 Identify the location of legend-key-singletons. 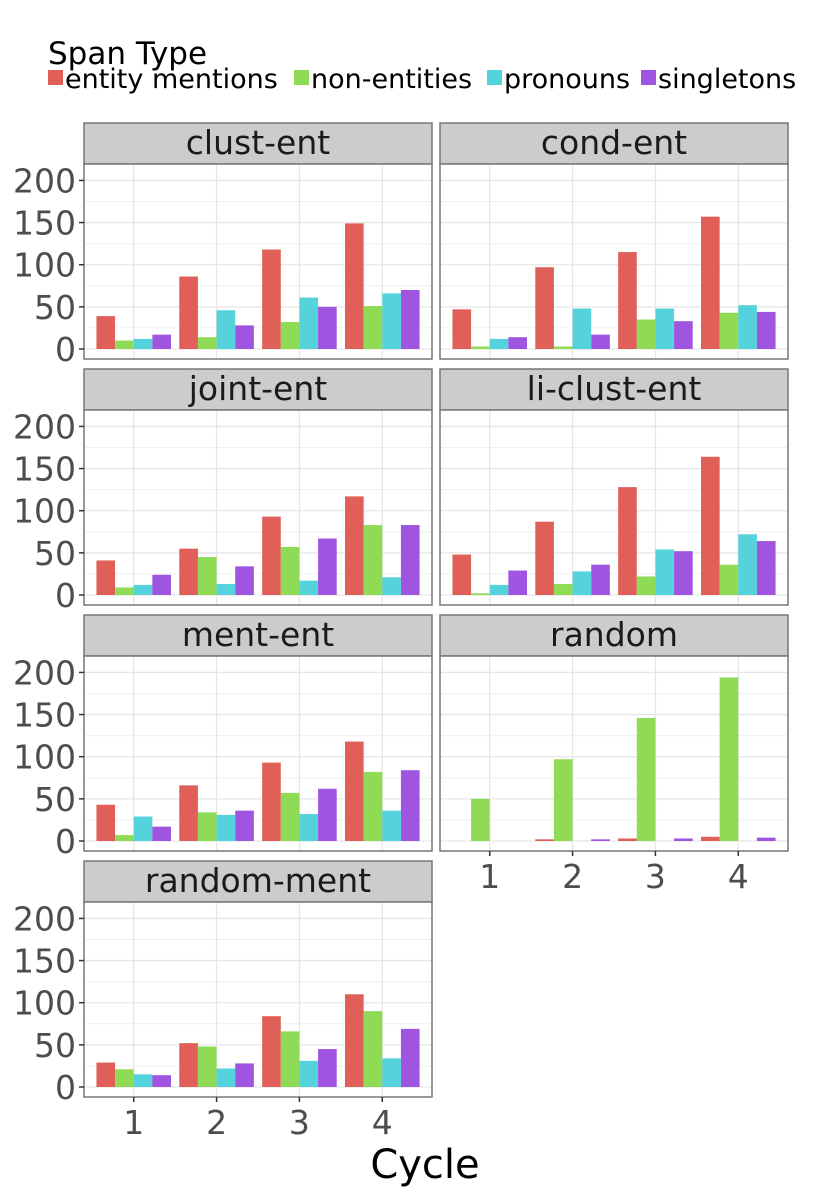
(648, 77).